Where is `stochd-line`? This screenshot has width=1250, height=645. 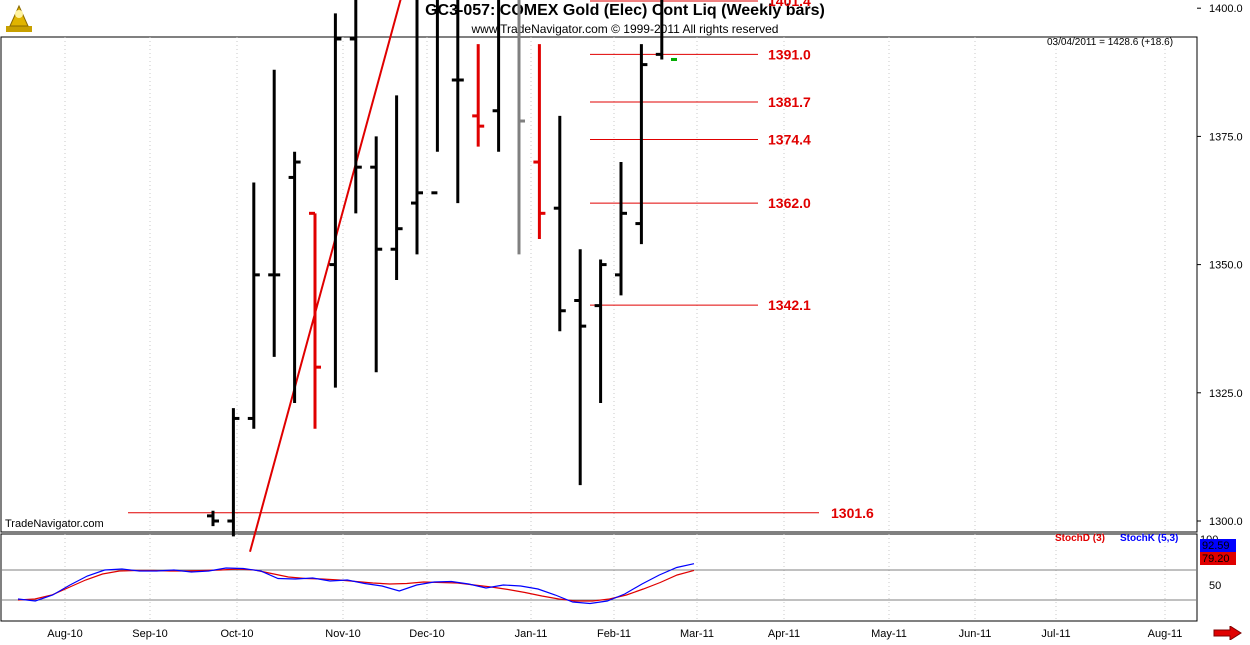
stochd-line is located at coordinates (356, 585).